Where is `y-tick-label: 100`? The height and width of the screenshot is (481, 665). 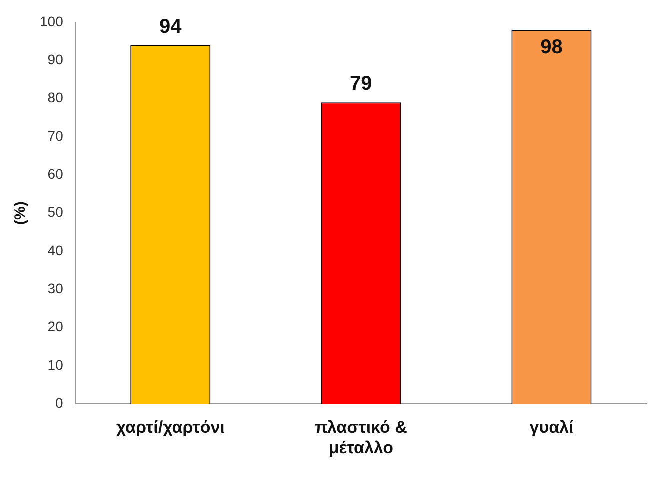 y-tick-label: 100 is located at coordinates (52, 21).